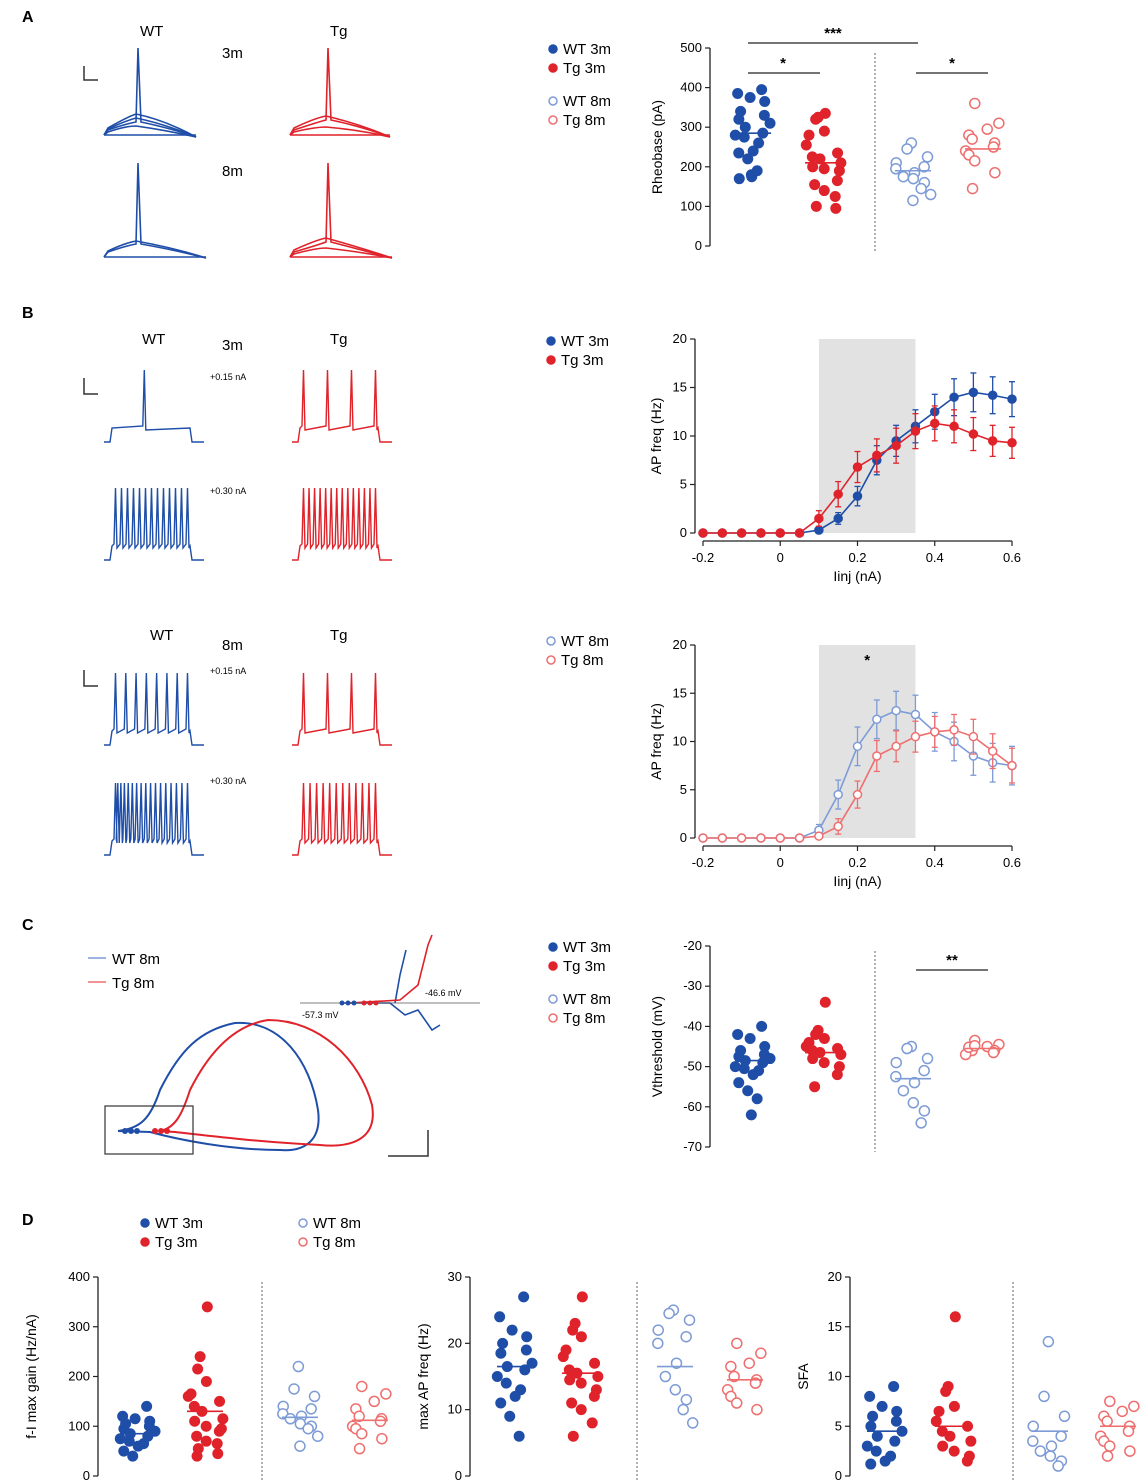  What do you see at coordinates (857, 881) in the screenshot?
I see `x-axis-label: Iinj (nA)` at bounding box center [857, 881].